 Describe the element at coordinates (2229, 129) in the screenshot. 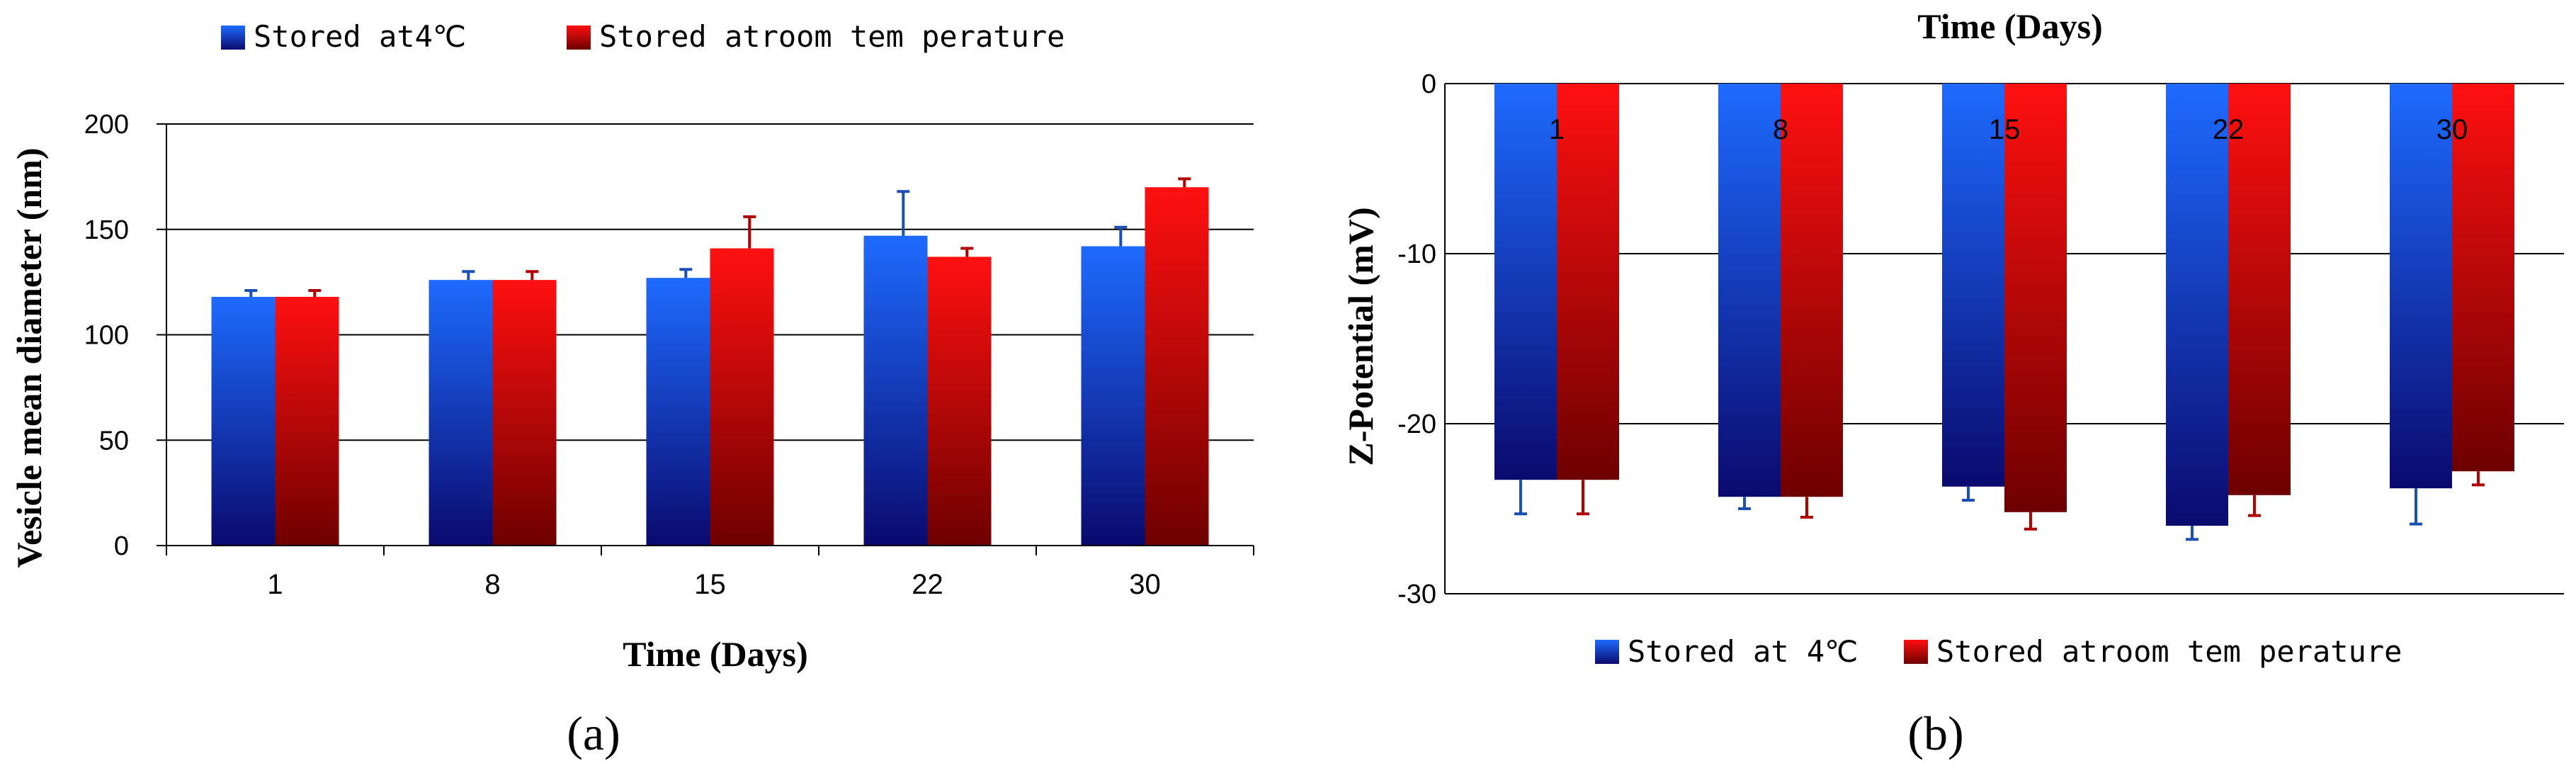

I see `panel-b-x-tick-label: 22` at that location.